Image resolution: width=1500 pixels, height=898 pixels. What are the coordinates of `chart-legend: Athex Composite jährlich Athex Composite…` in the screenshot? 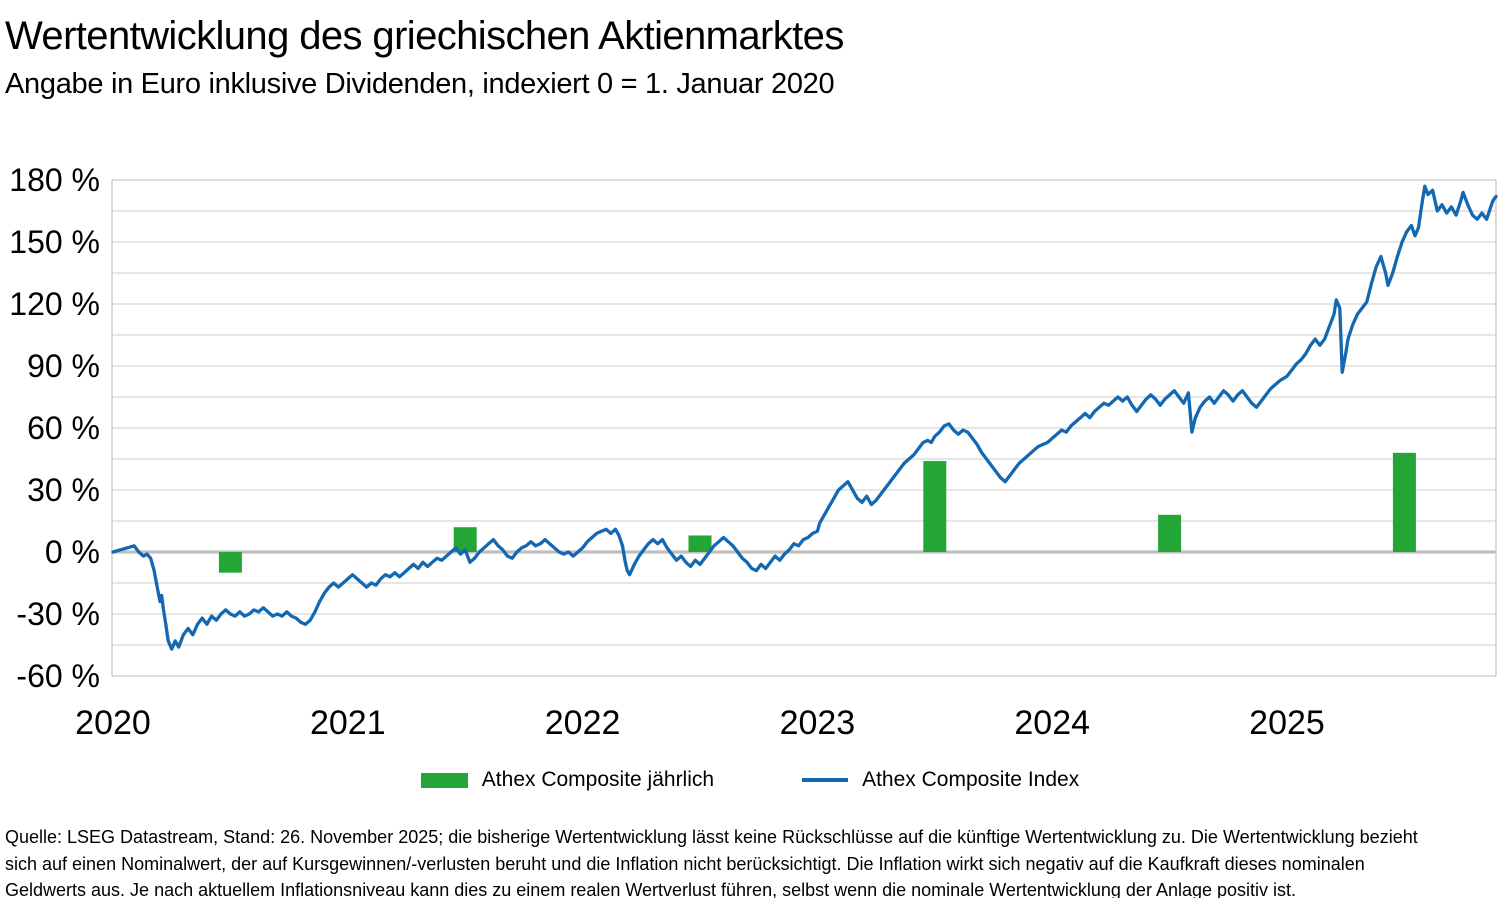 It's located at (750, 780).